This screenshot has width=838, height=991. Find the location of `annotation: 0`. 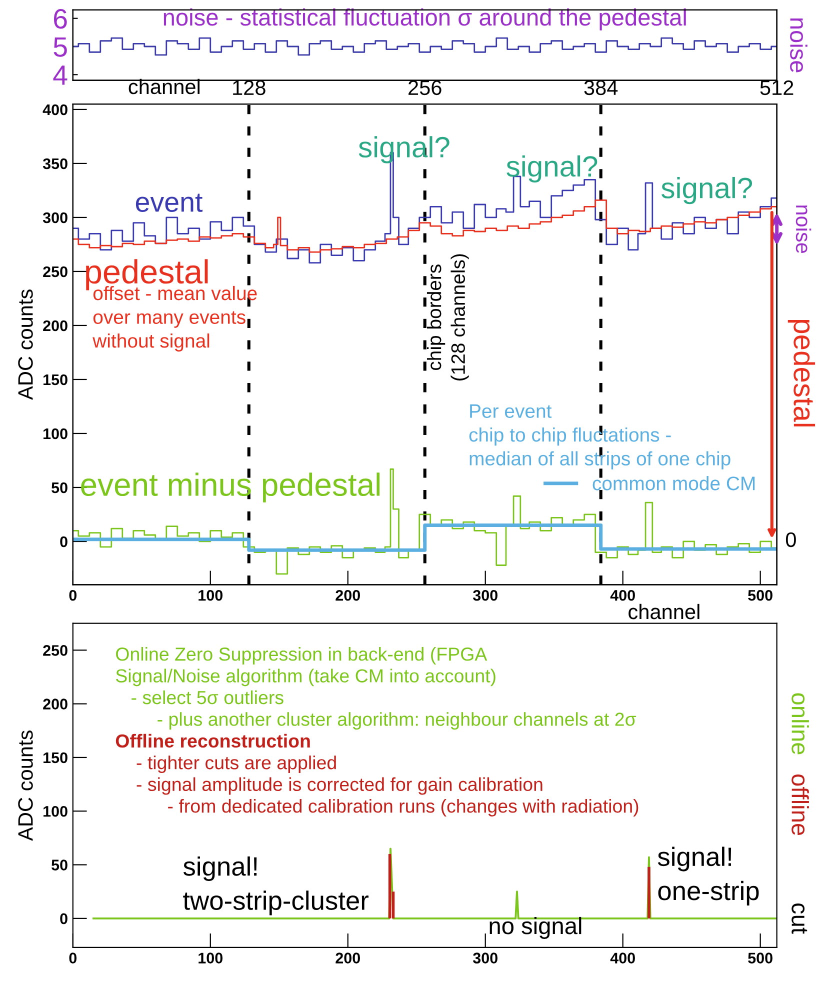

annotation: 0 is located at coordinates (791, 540).